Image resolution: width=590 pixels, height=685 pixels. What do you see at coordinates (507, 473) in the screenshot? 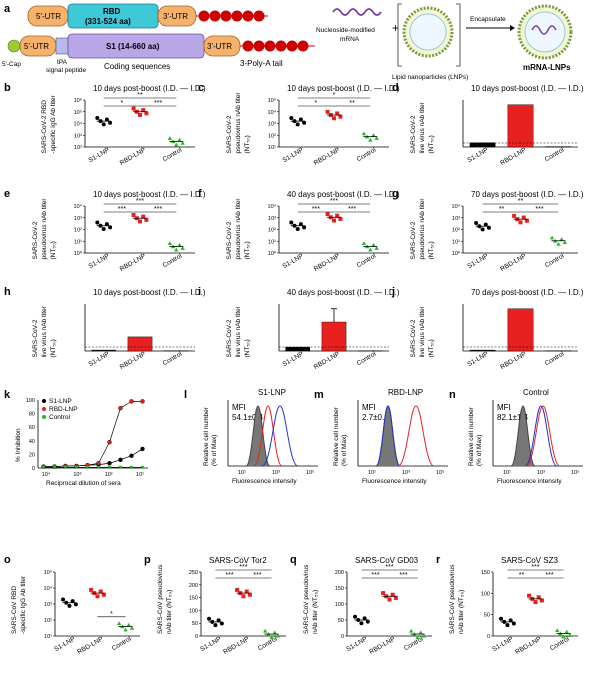
I see `x-tick-label-n: 10¹` at bounding box center [507, 473].